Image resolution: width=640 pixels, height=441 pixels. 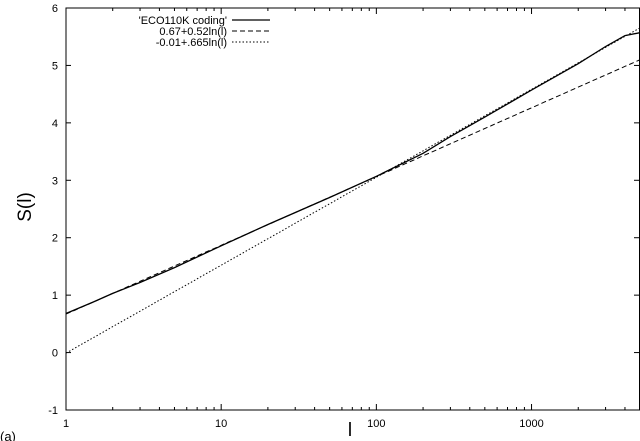 I want to click on y-tick-label: 4, so click(x=55, y=124).